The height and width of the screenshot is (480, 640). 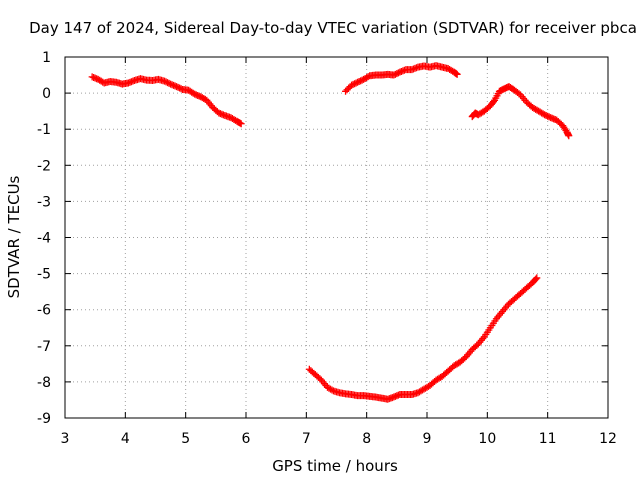 I want to click on x-tick-label: 11, so click(x=548, y=439).